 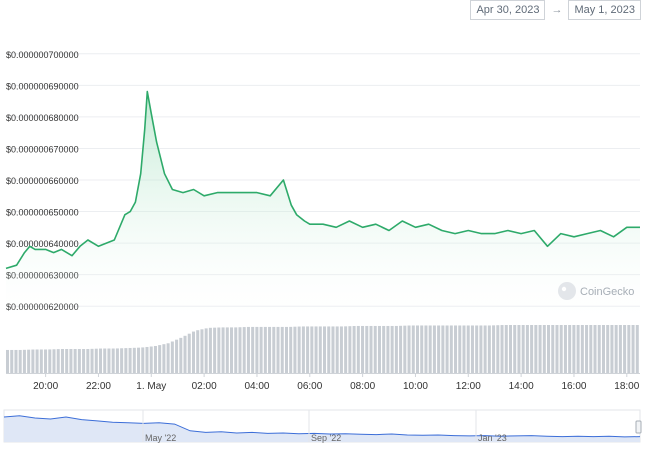 I want to click on gecko-logo-icon, so click(x=567, y=291).